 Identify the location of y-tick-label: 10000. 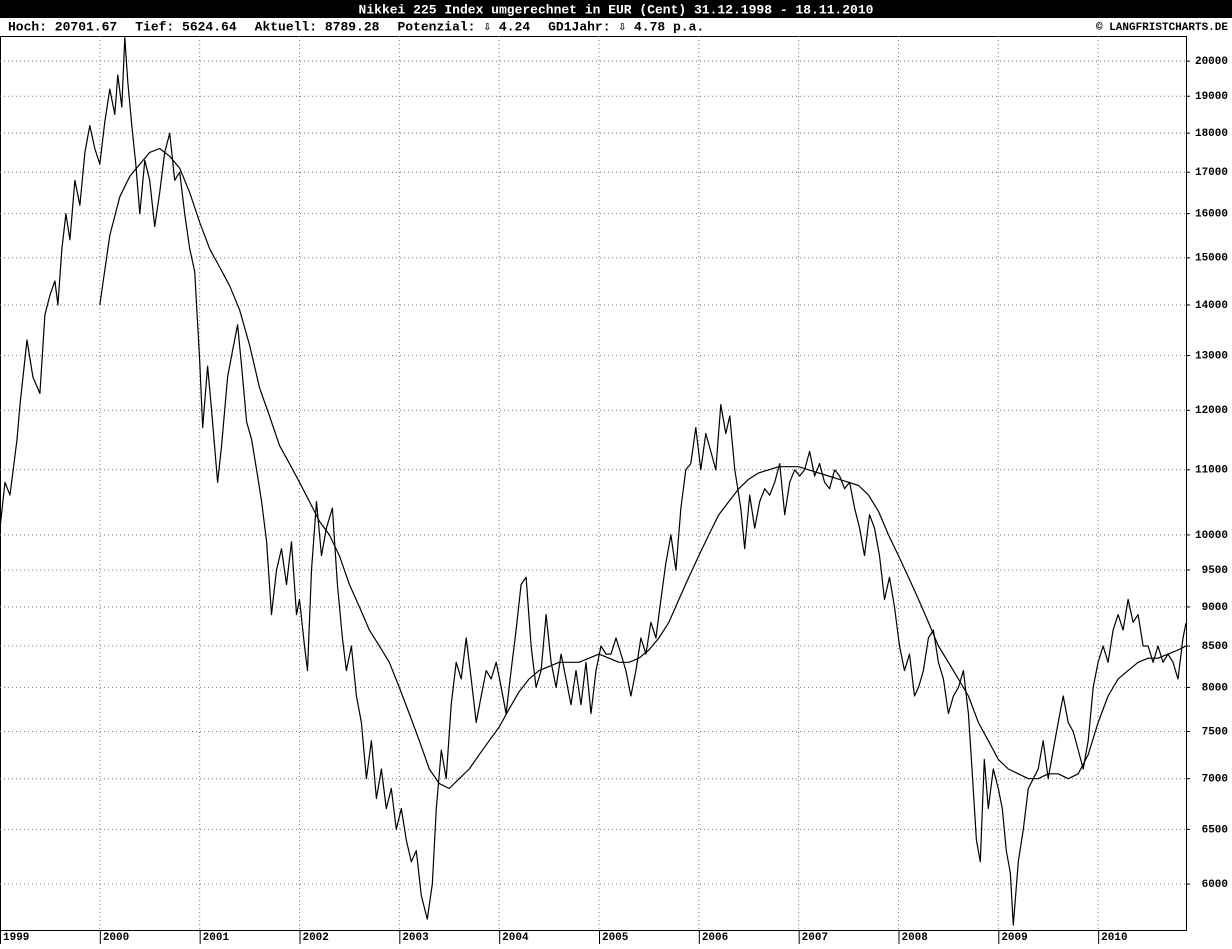
(1211, 536).